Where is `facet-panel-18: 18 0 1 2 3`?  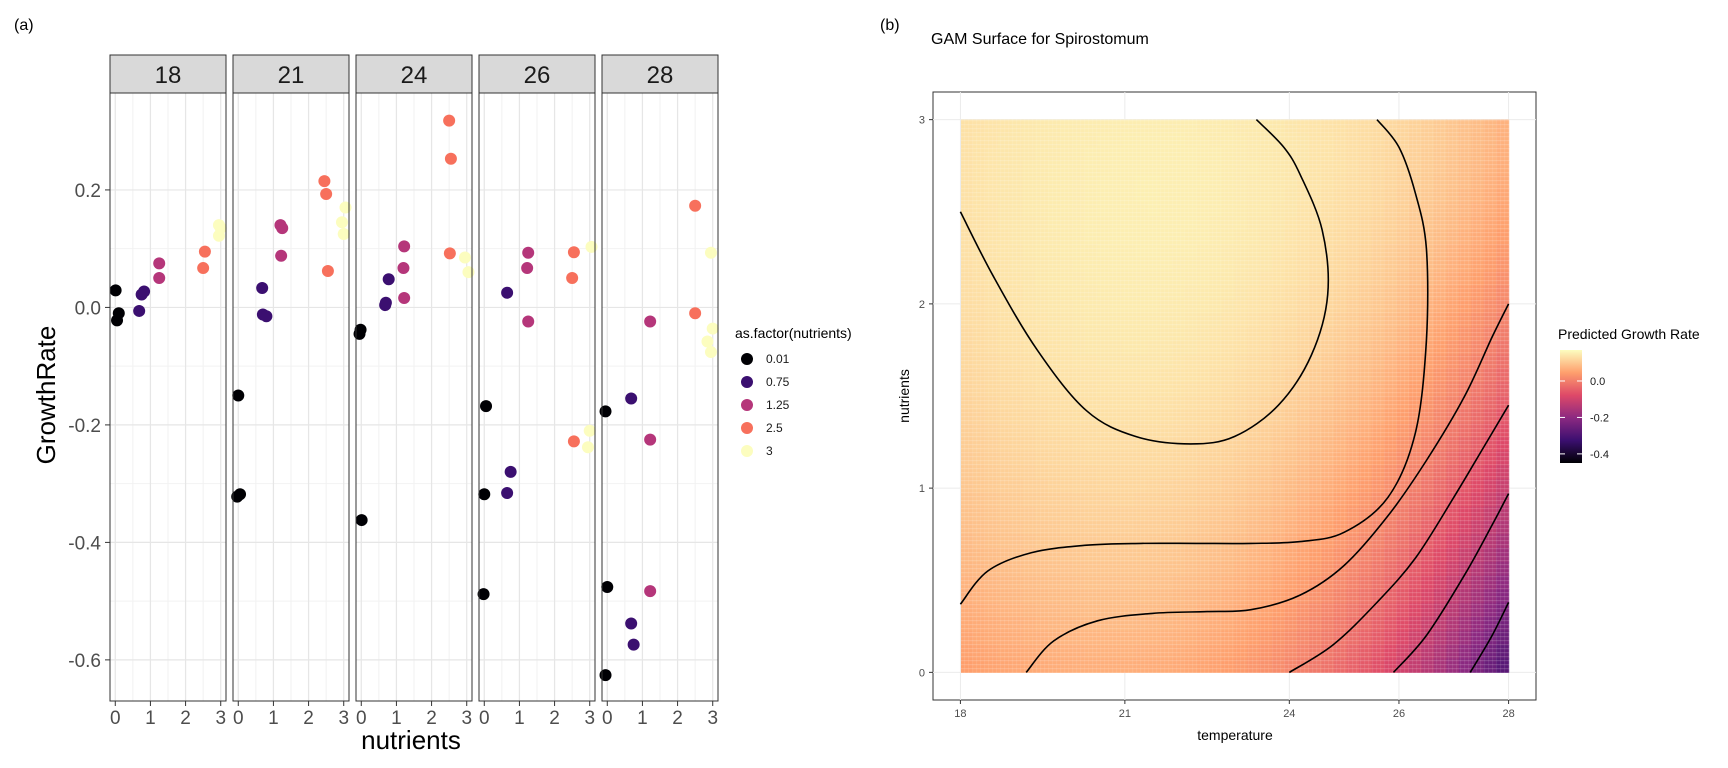
facet-panel-18: 18 0 1 2 3 is located at coordinates (168, 391).